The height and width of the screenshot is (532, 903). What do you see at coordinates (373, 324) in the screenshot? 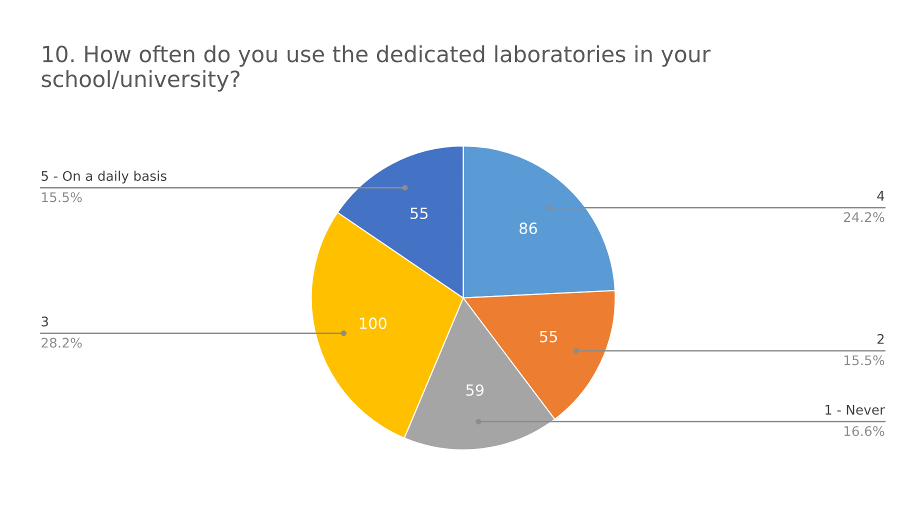
I see `data-label: 100` at bounding box center [373, 324].